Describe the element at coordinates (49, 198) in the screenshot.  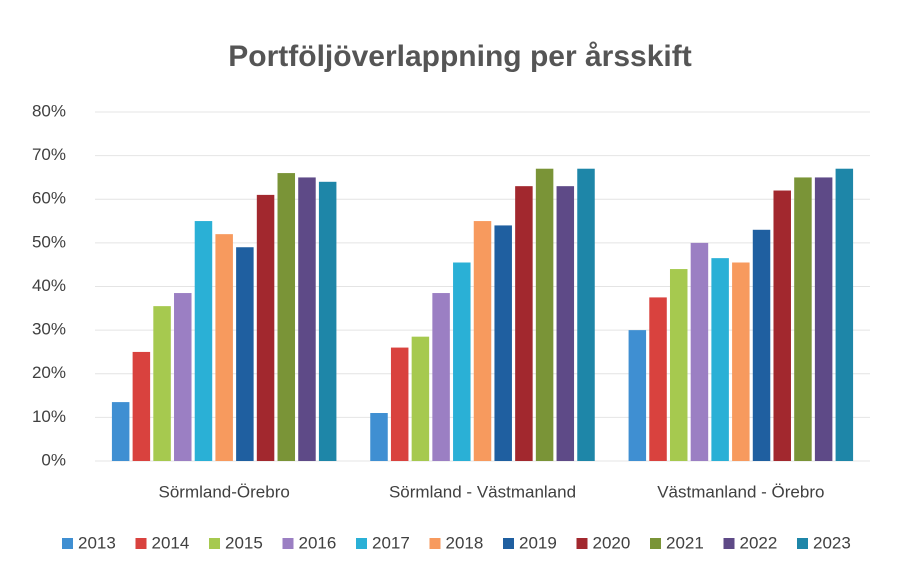
I see `y-tick-label: 60%` at that location.